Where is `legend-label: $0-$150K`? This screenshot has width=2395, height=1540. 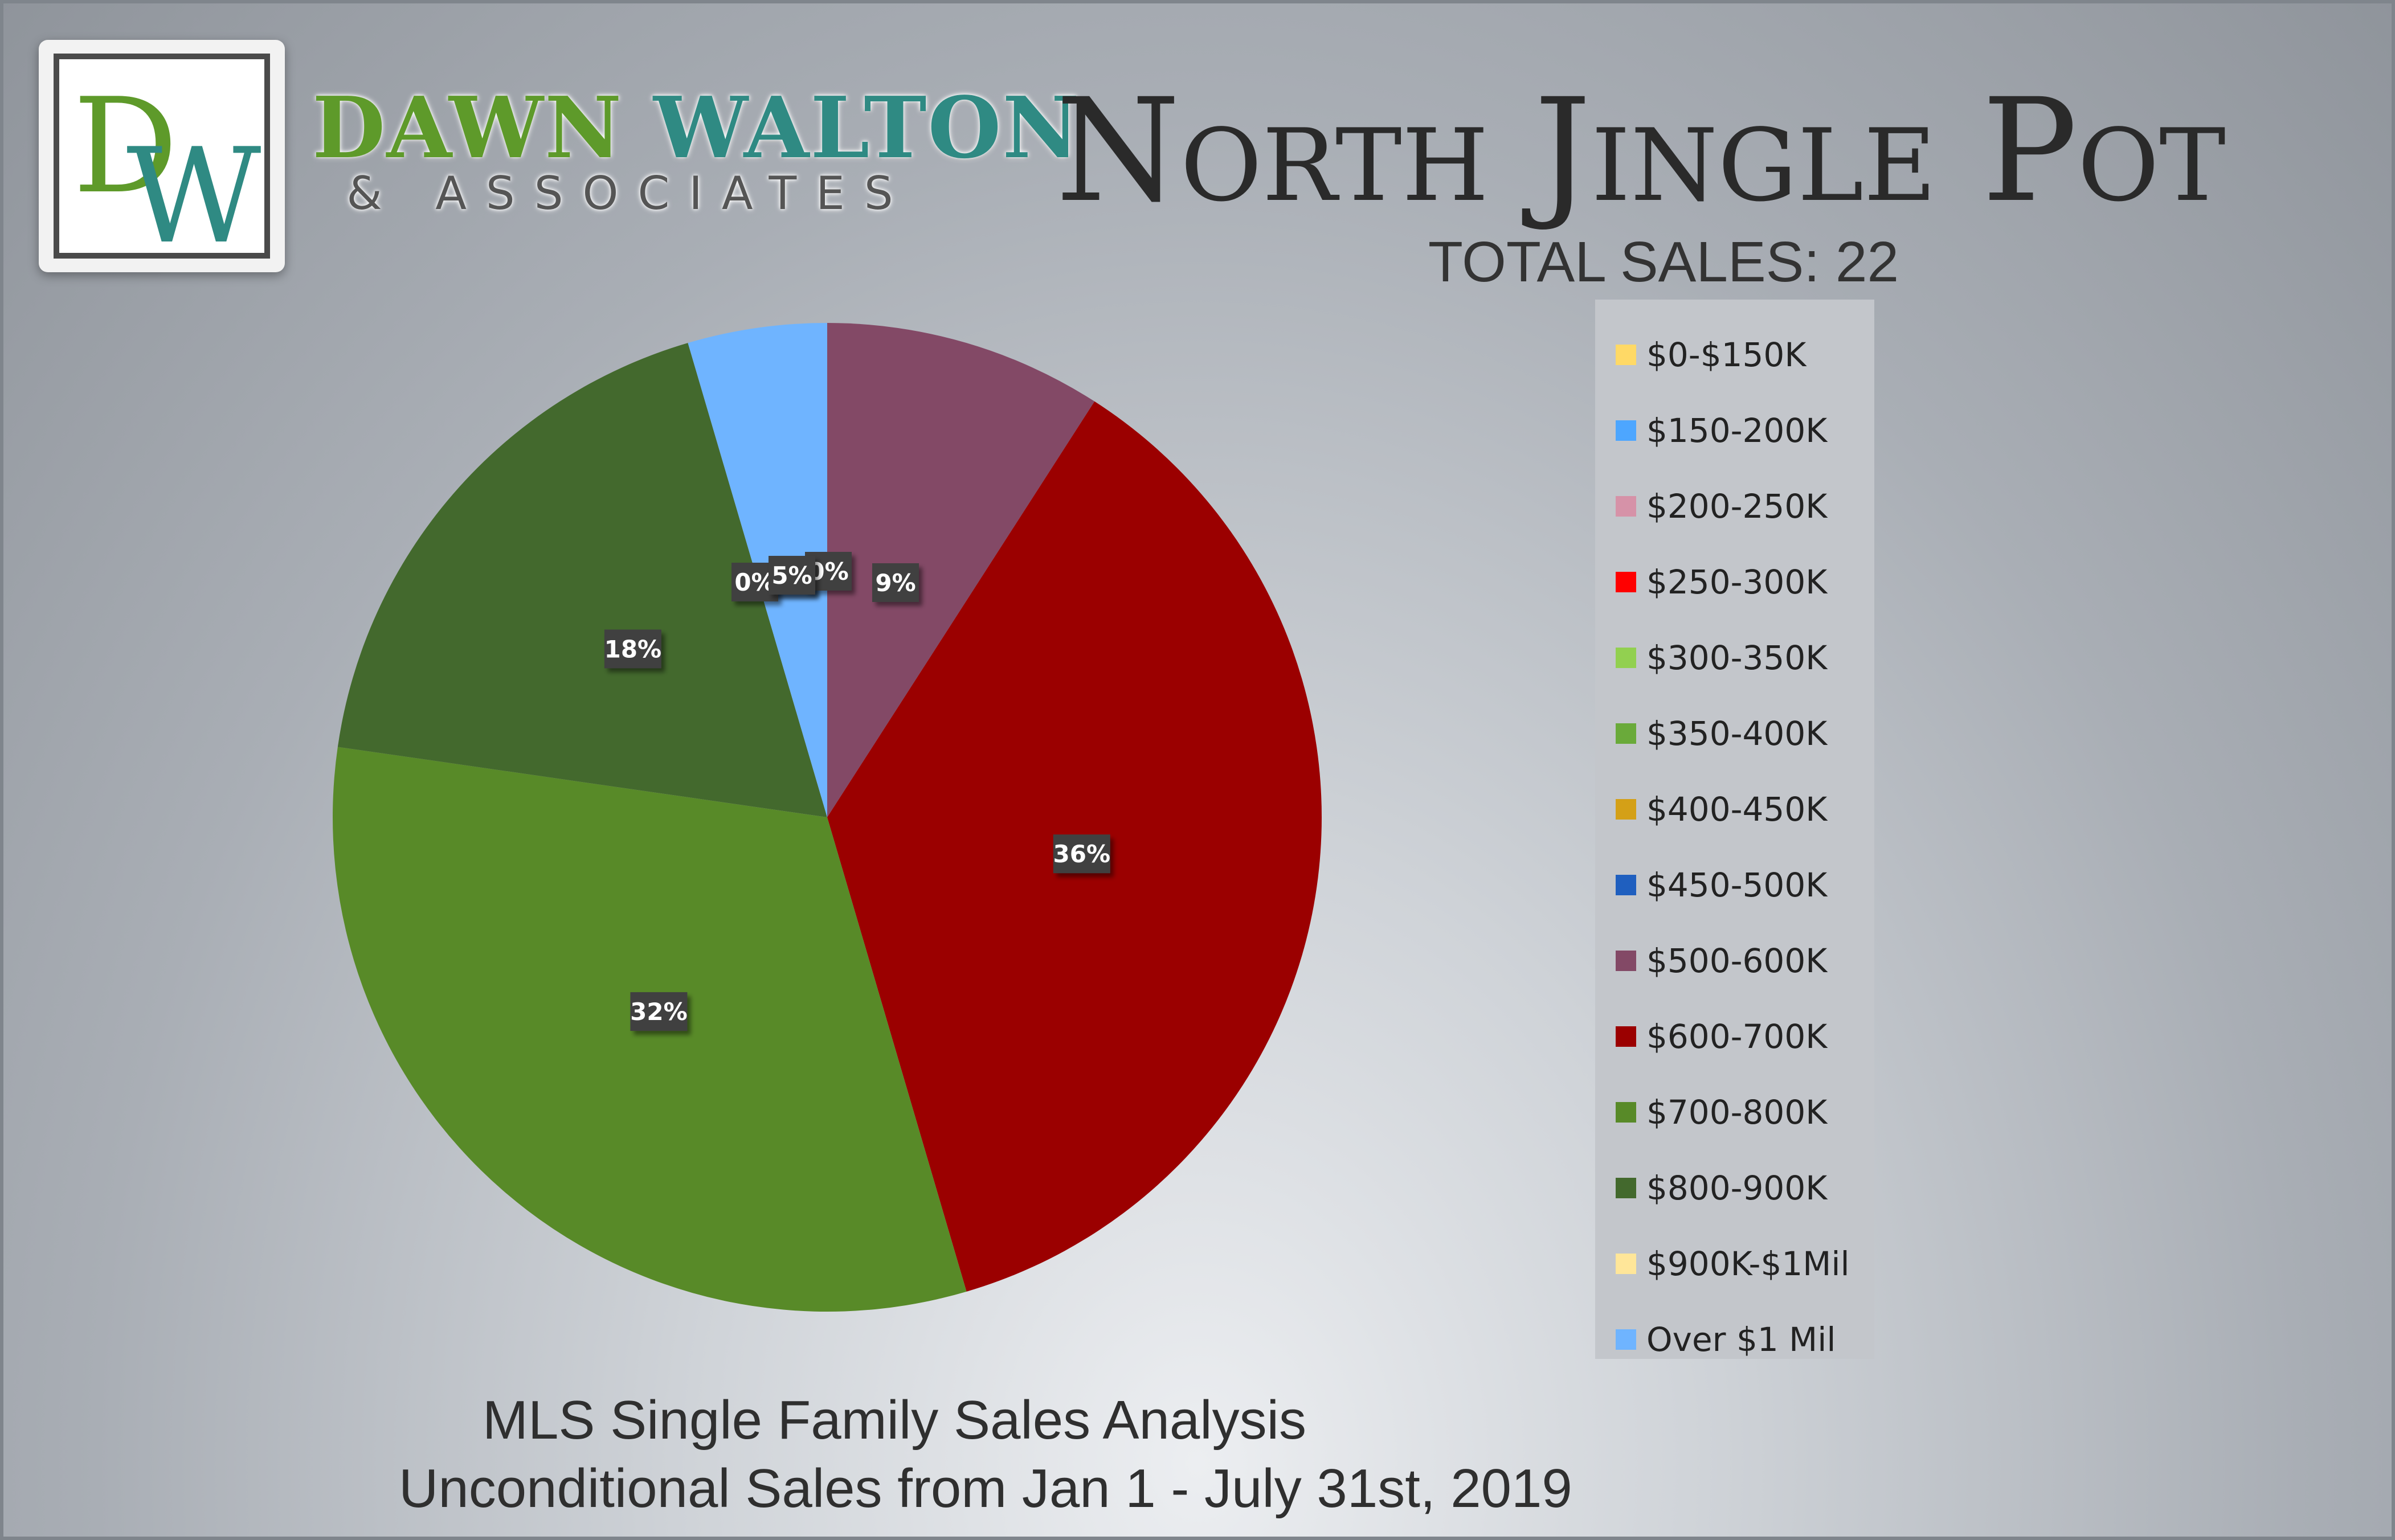
legend-label: $0-$150K is located at coordinates (1726, 354).